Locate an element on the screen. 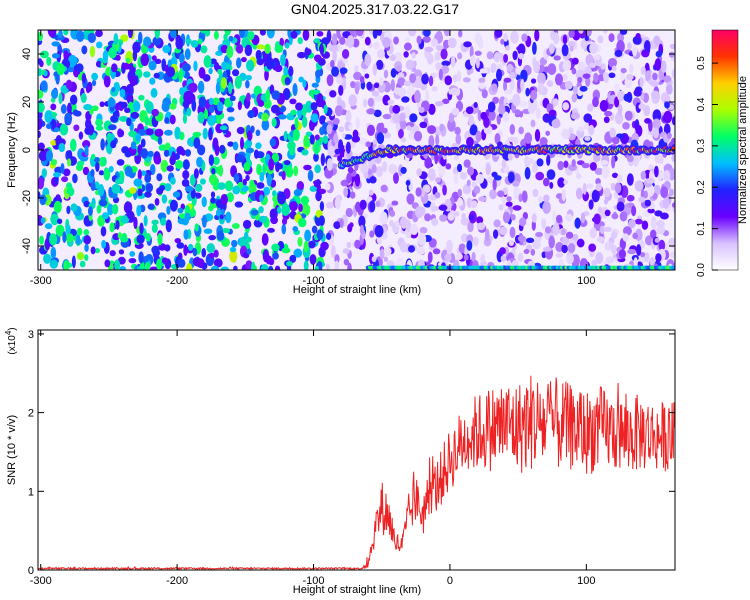  colorbar-label: Normalized spectral amplitude is located at coordinates (743, 150).